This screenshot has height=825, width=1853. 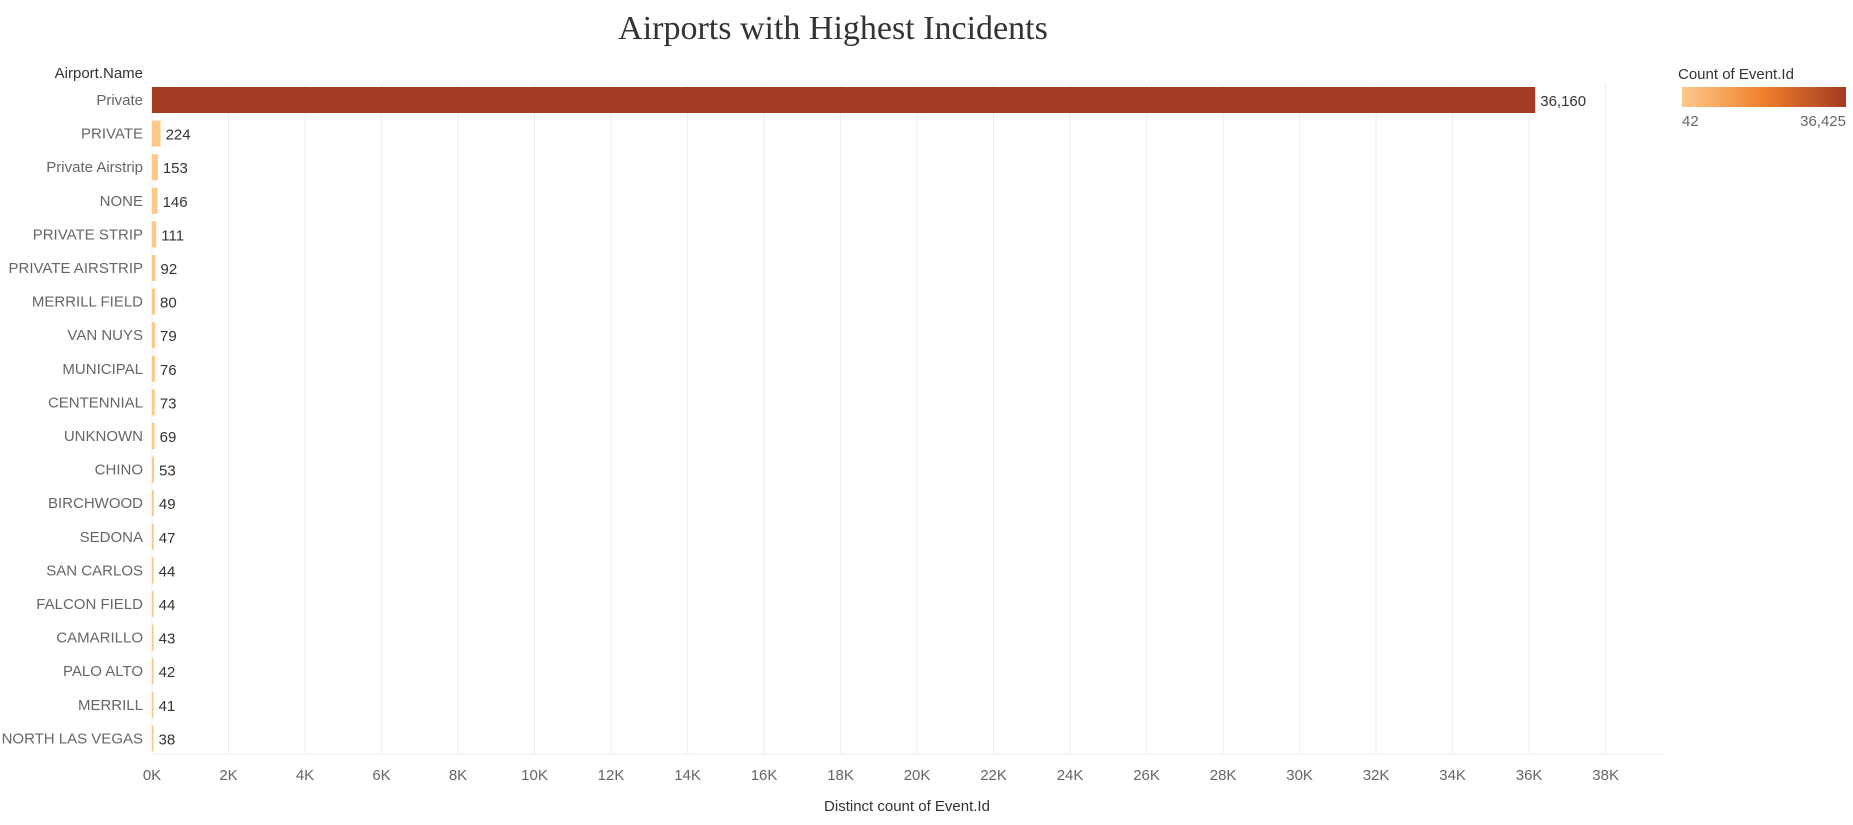 What do you see at coordinates (305, 775) in the screenshot?
I see `x-tick-label-2: 4K` at bounding box center [305, 775].